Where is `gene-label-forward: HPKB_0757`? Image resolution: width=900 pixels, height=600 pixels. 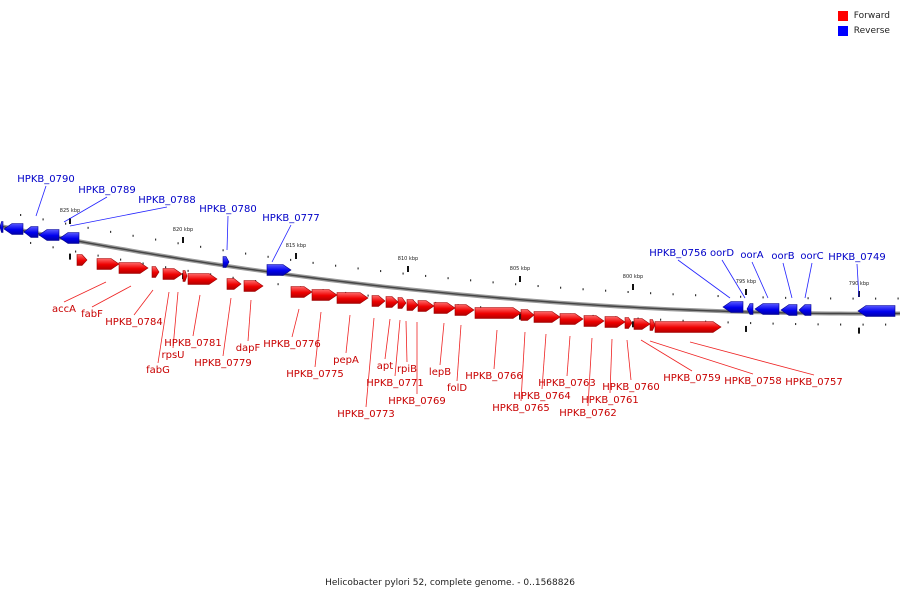
gene-label-forward: HPKB_0757 is located at coordinates (813, 382).